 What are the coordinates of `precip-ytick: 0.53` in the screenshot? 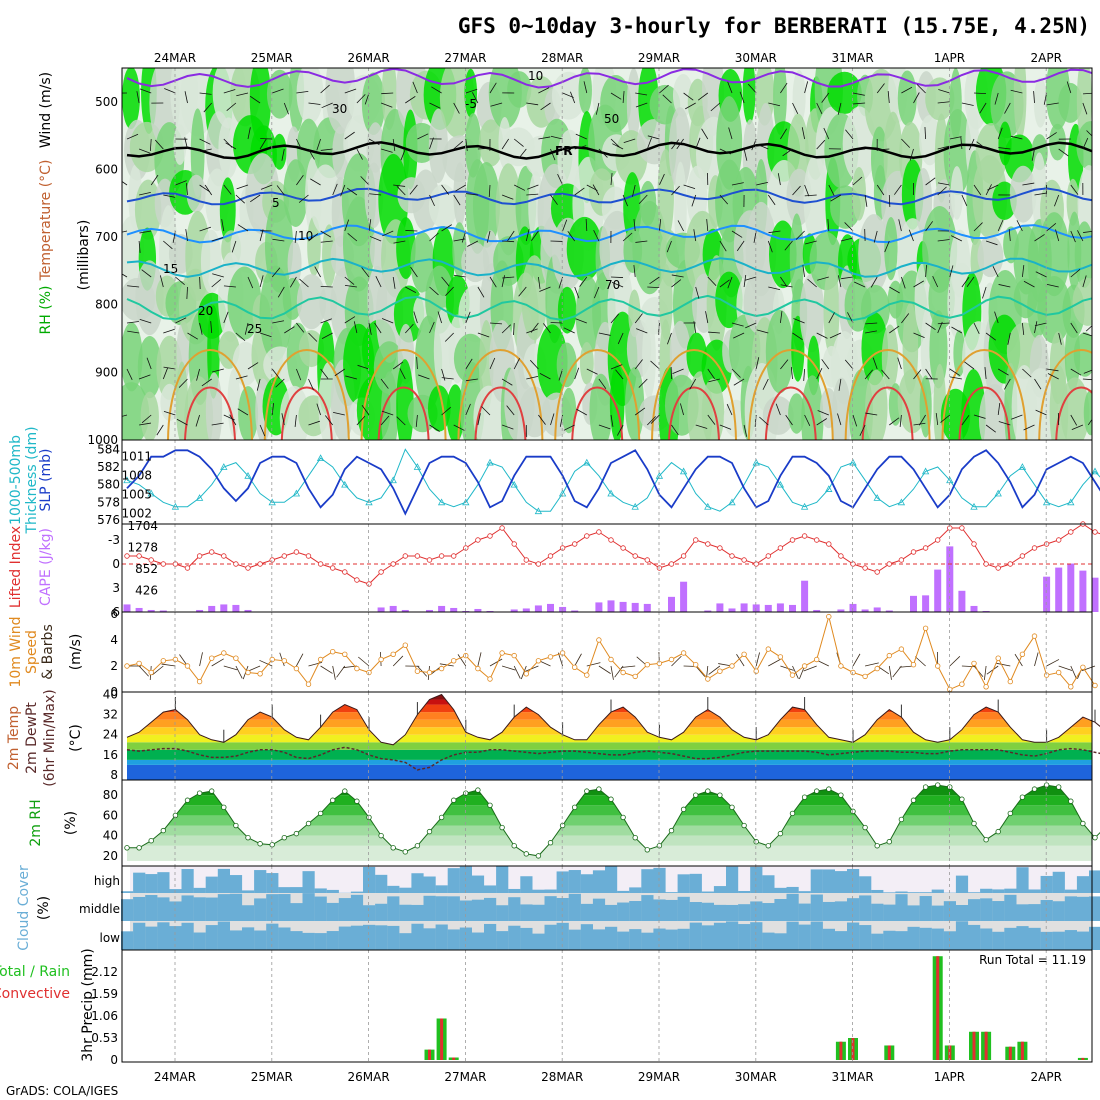 It's located at (104, 1038).